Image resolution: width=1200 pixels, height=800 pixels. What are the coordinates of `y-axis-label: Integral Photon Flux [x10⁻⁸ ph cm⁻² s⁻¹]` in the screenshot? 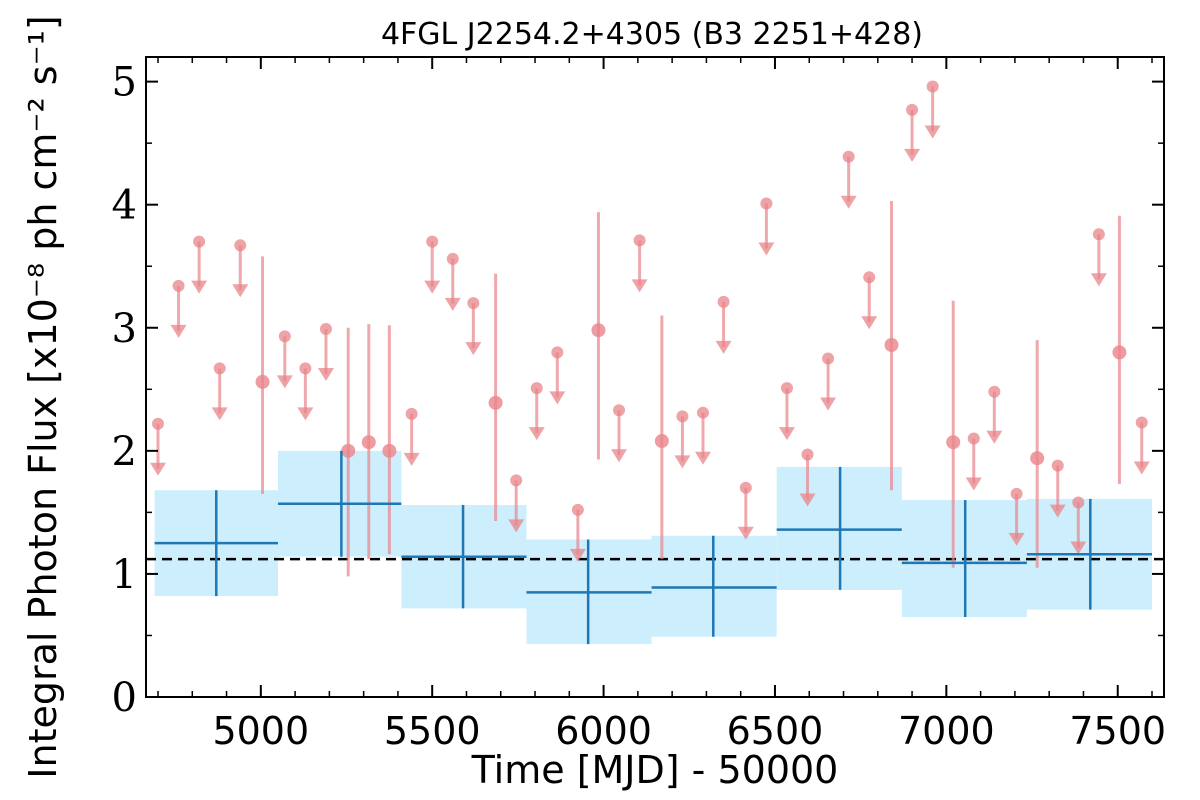 It's located at (43, 396).